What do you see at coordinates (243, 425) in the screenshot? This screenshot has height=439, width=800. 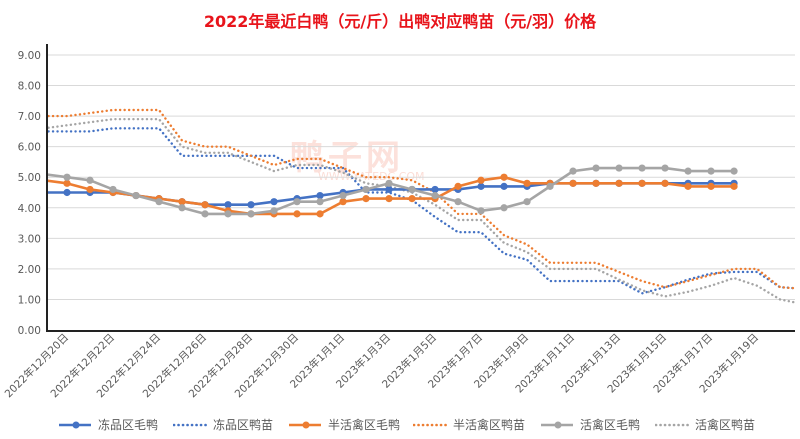 I see `legend-label: 冻品区鸭苗` at bounding box center [243, 425].